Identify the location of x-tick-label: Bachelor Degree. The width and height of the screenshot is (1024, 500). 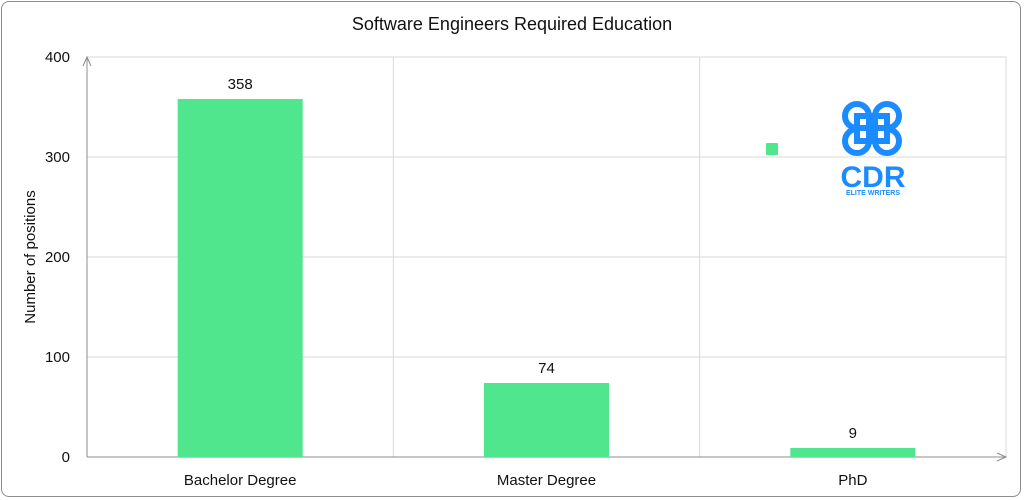
(240, 480).